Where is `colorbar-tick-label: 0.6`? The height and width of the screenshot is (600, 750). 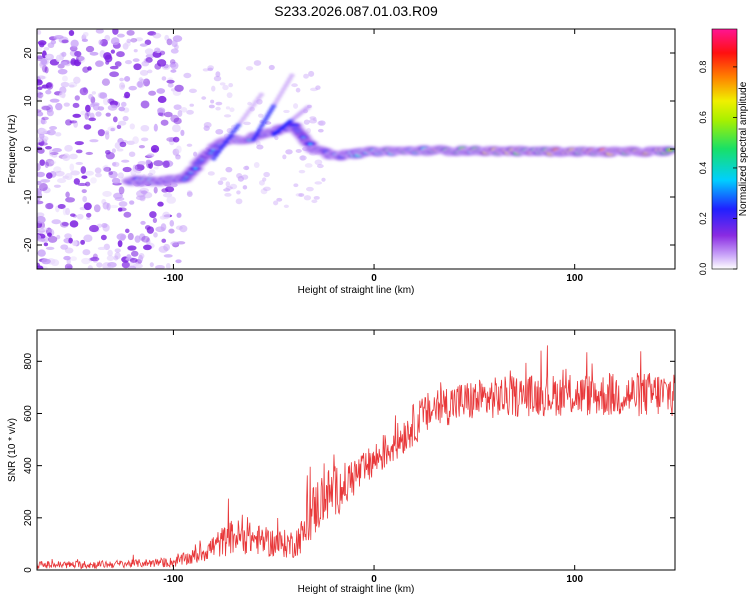 colorbar-tick-label: 0.6 is located at coordinates (703, 117).